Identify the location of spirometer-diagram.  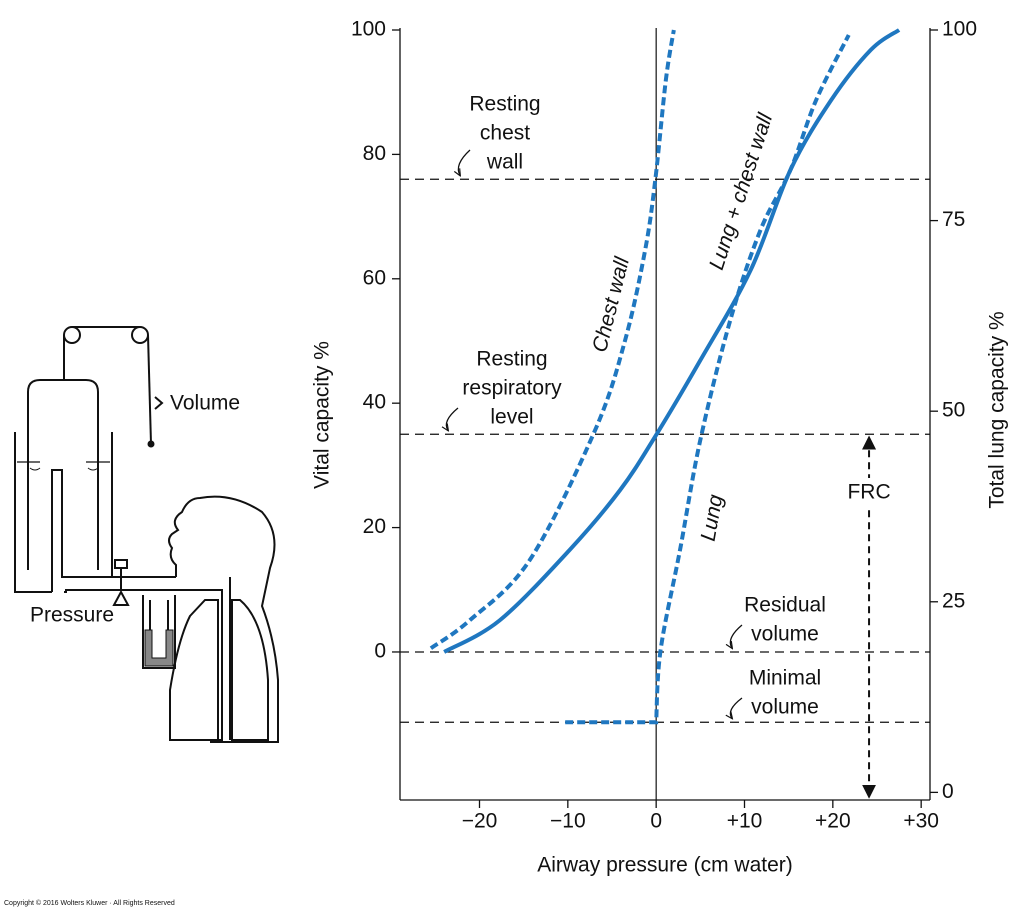
(146, 534).